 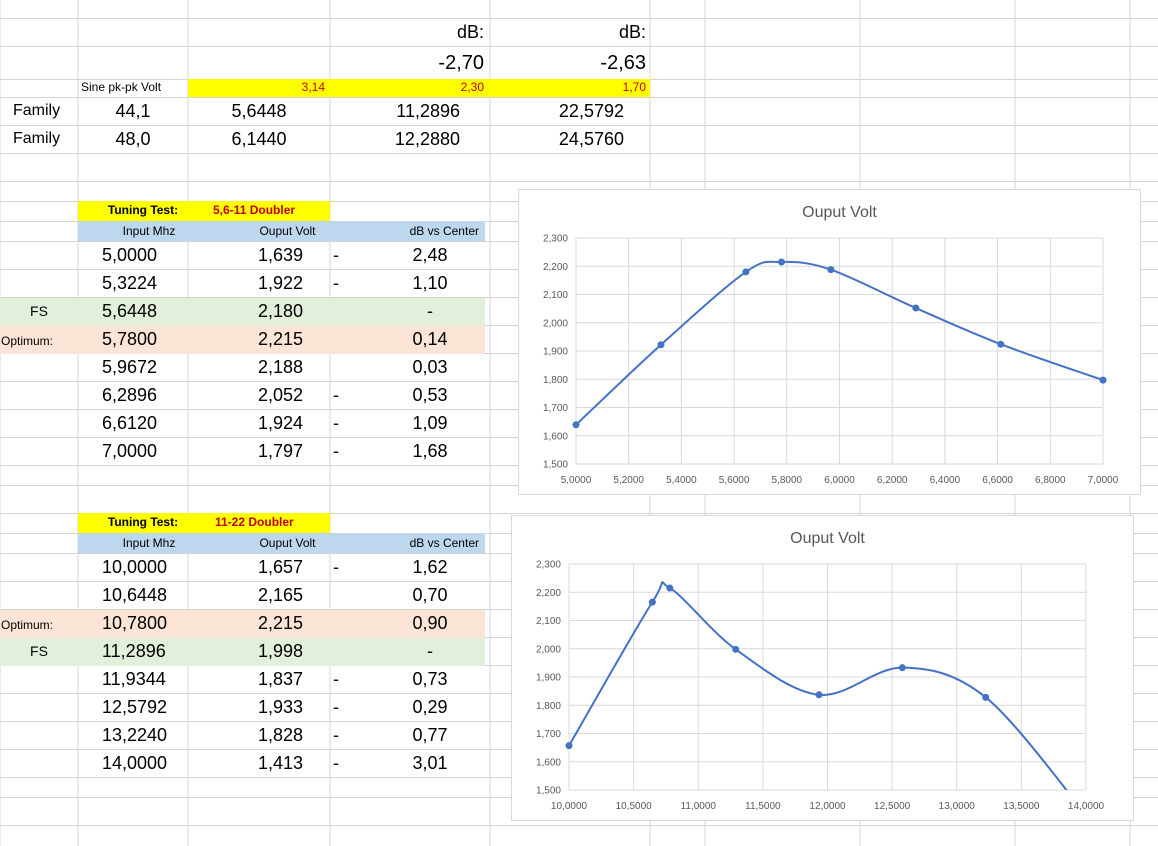 I want to click on row-input-mhz: 11,9344, so click(x=134, y=679).